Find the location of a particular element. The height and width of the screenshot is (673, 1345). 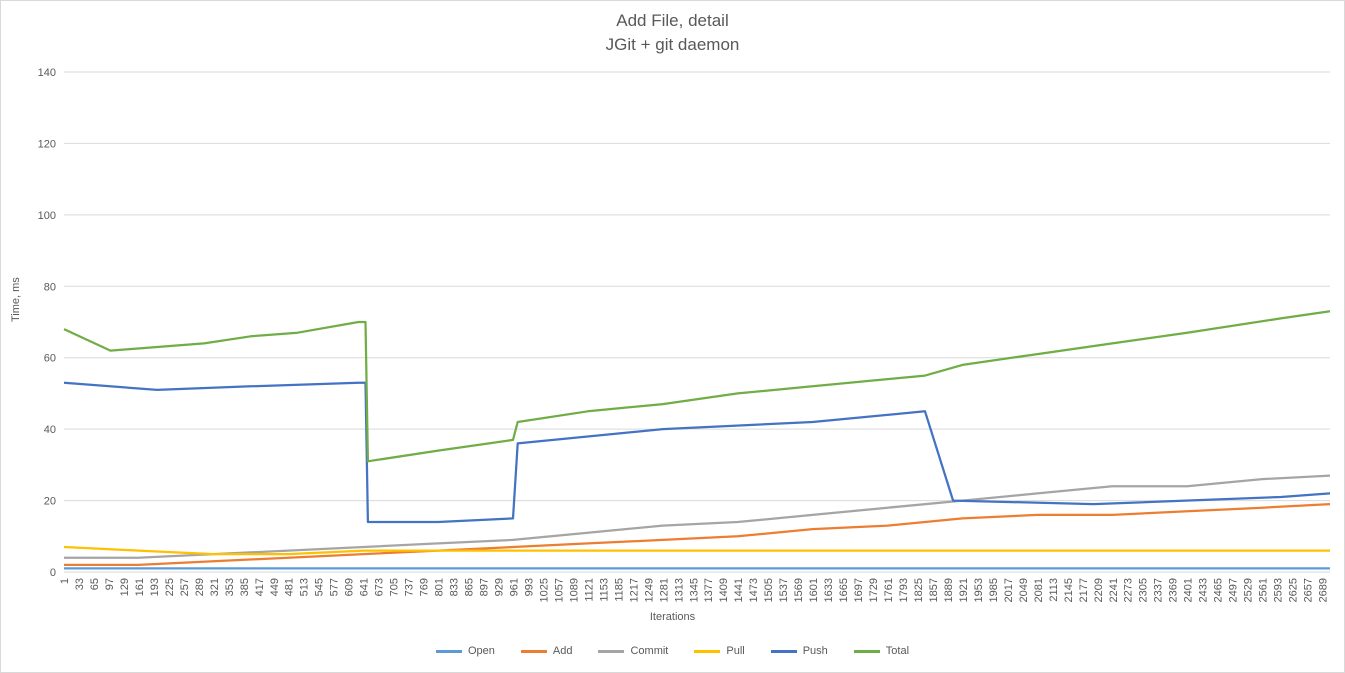

x-tick-label: 1377 is located at coordinates (709, 590).